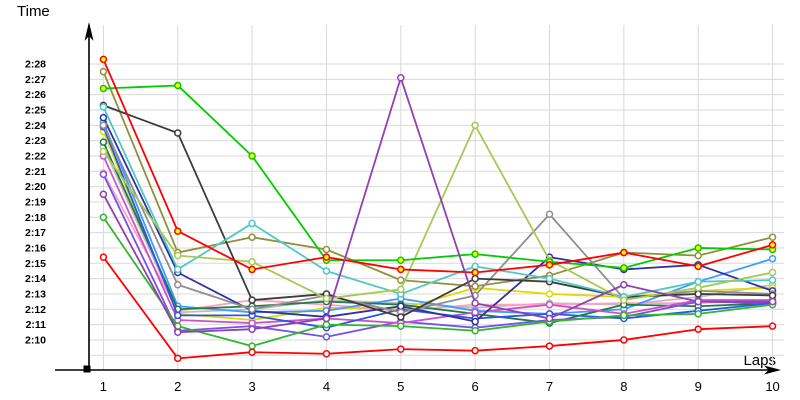  What do you see at coordinates (35, 126) in the screenshot?
I see `y-tick-label: 2:24` at bounding box center [35, 126].